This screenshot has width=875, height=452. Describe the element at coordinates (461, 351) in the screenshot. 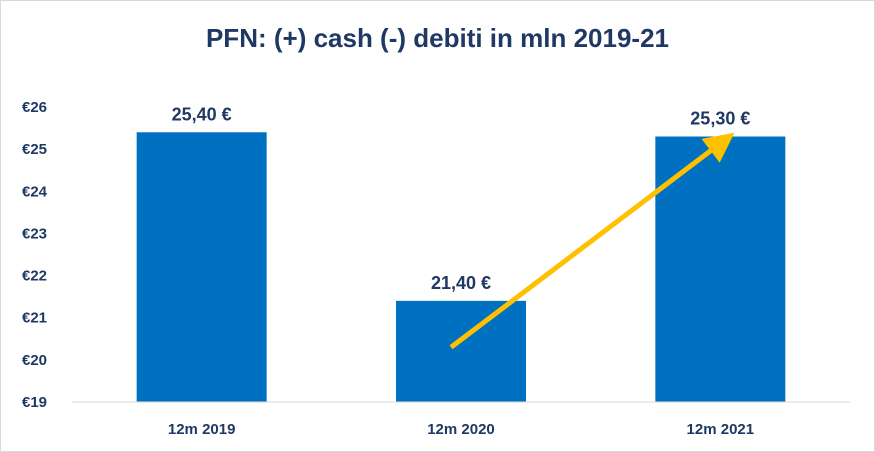

I see `bar-12m-2020` at that location.